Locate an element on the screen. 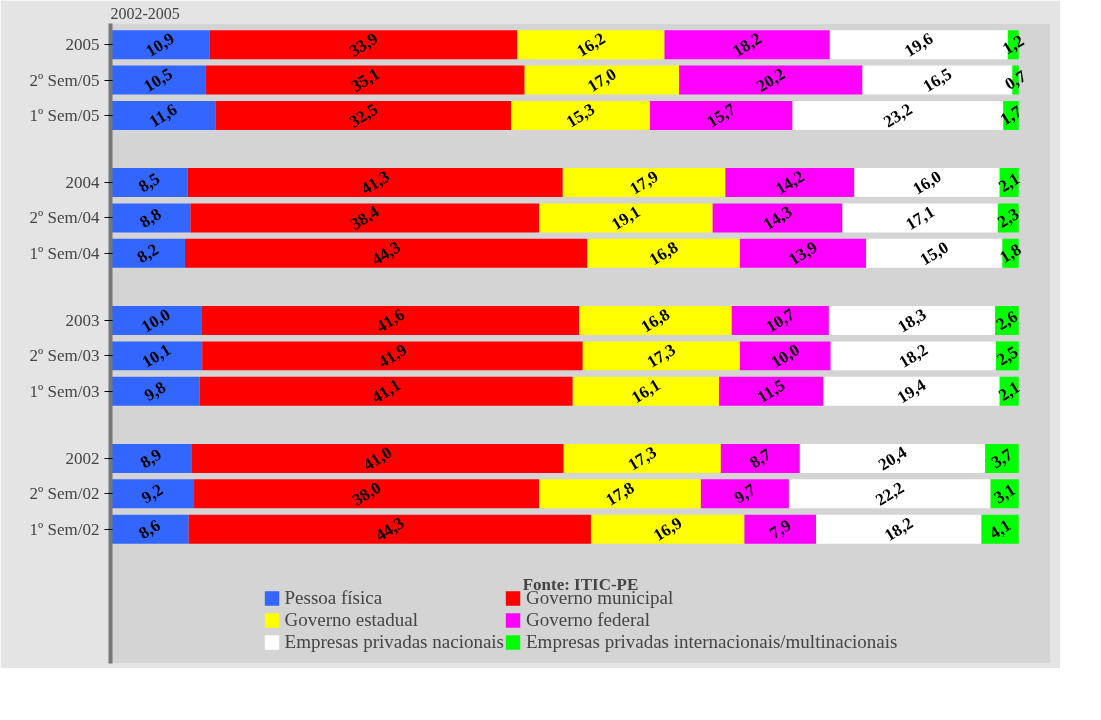  legend-label: Empresas privadas nacionais is located at coordinates (394, 642).